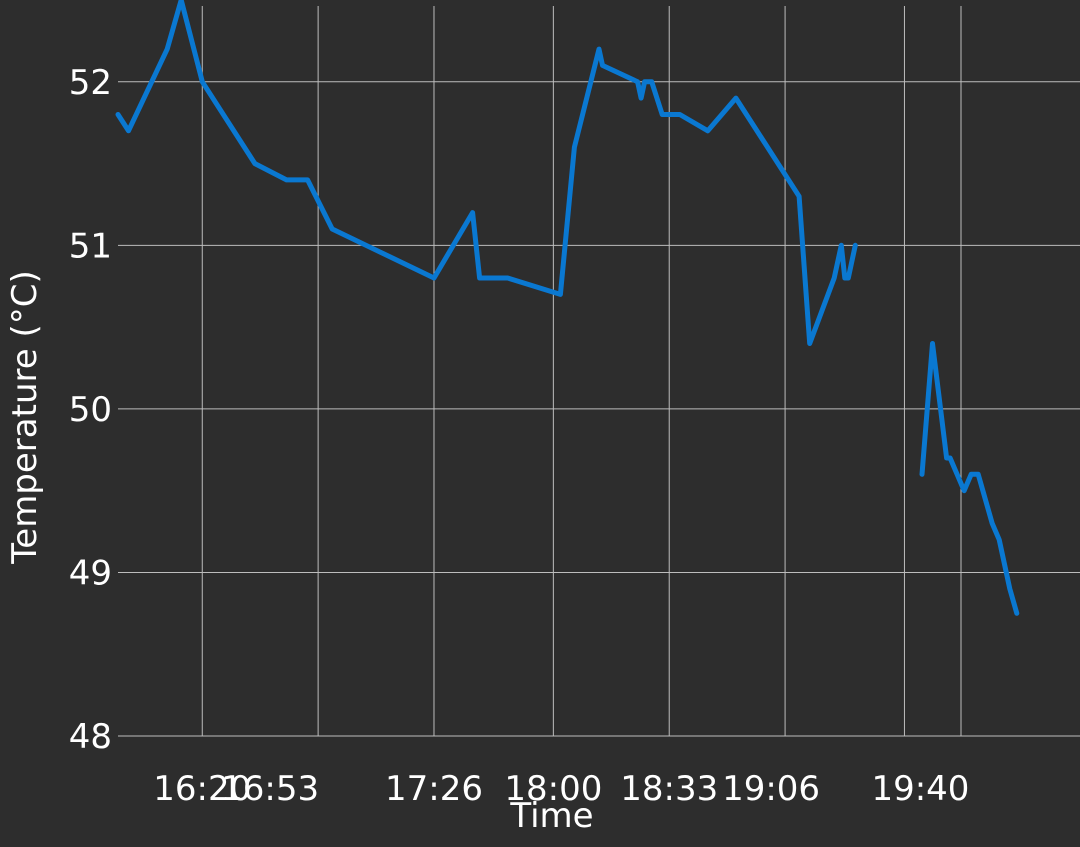 The image size is (1080, 847). I want to click on x-axis-title: Time, so click(551, 816).